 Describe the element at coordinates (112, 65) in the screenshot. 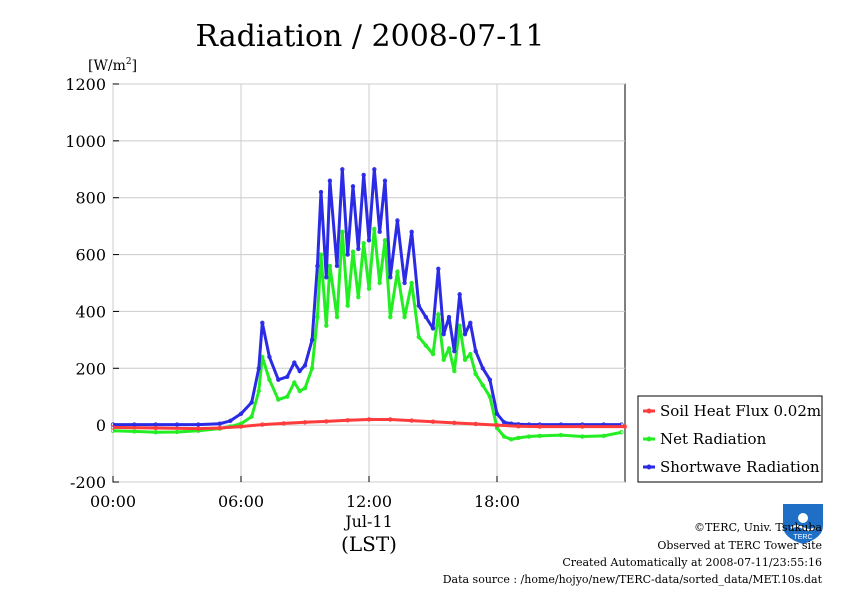

I see `y-axis-unit: [W/m2]` at that location.